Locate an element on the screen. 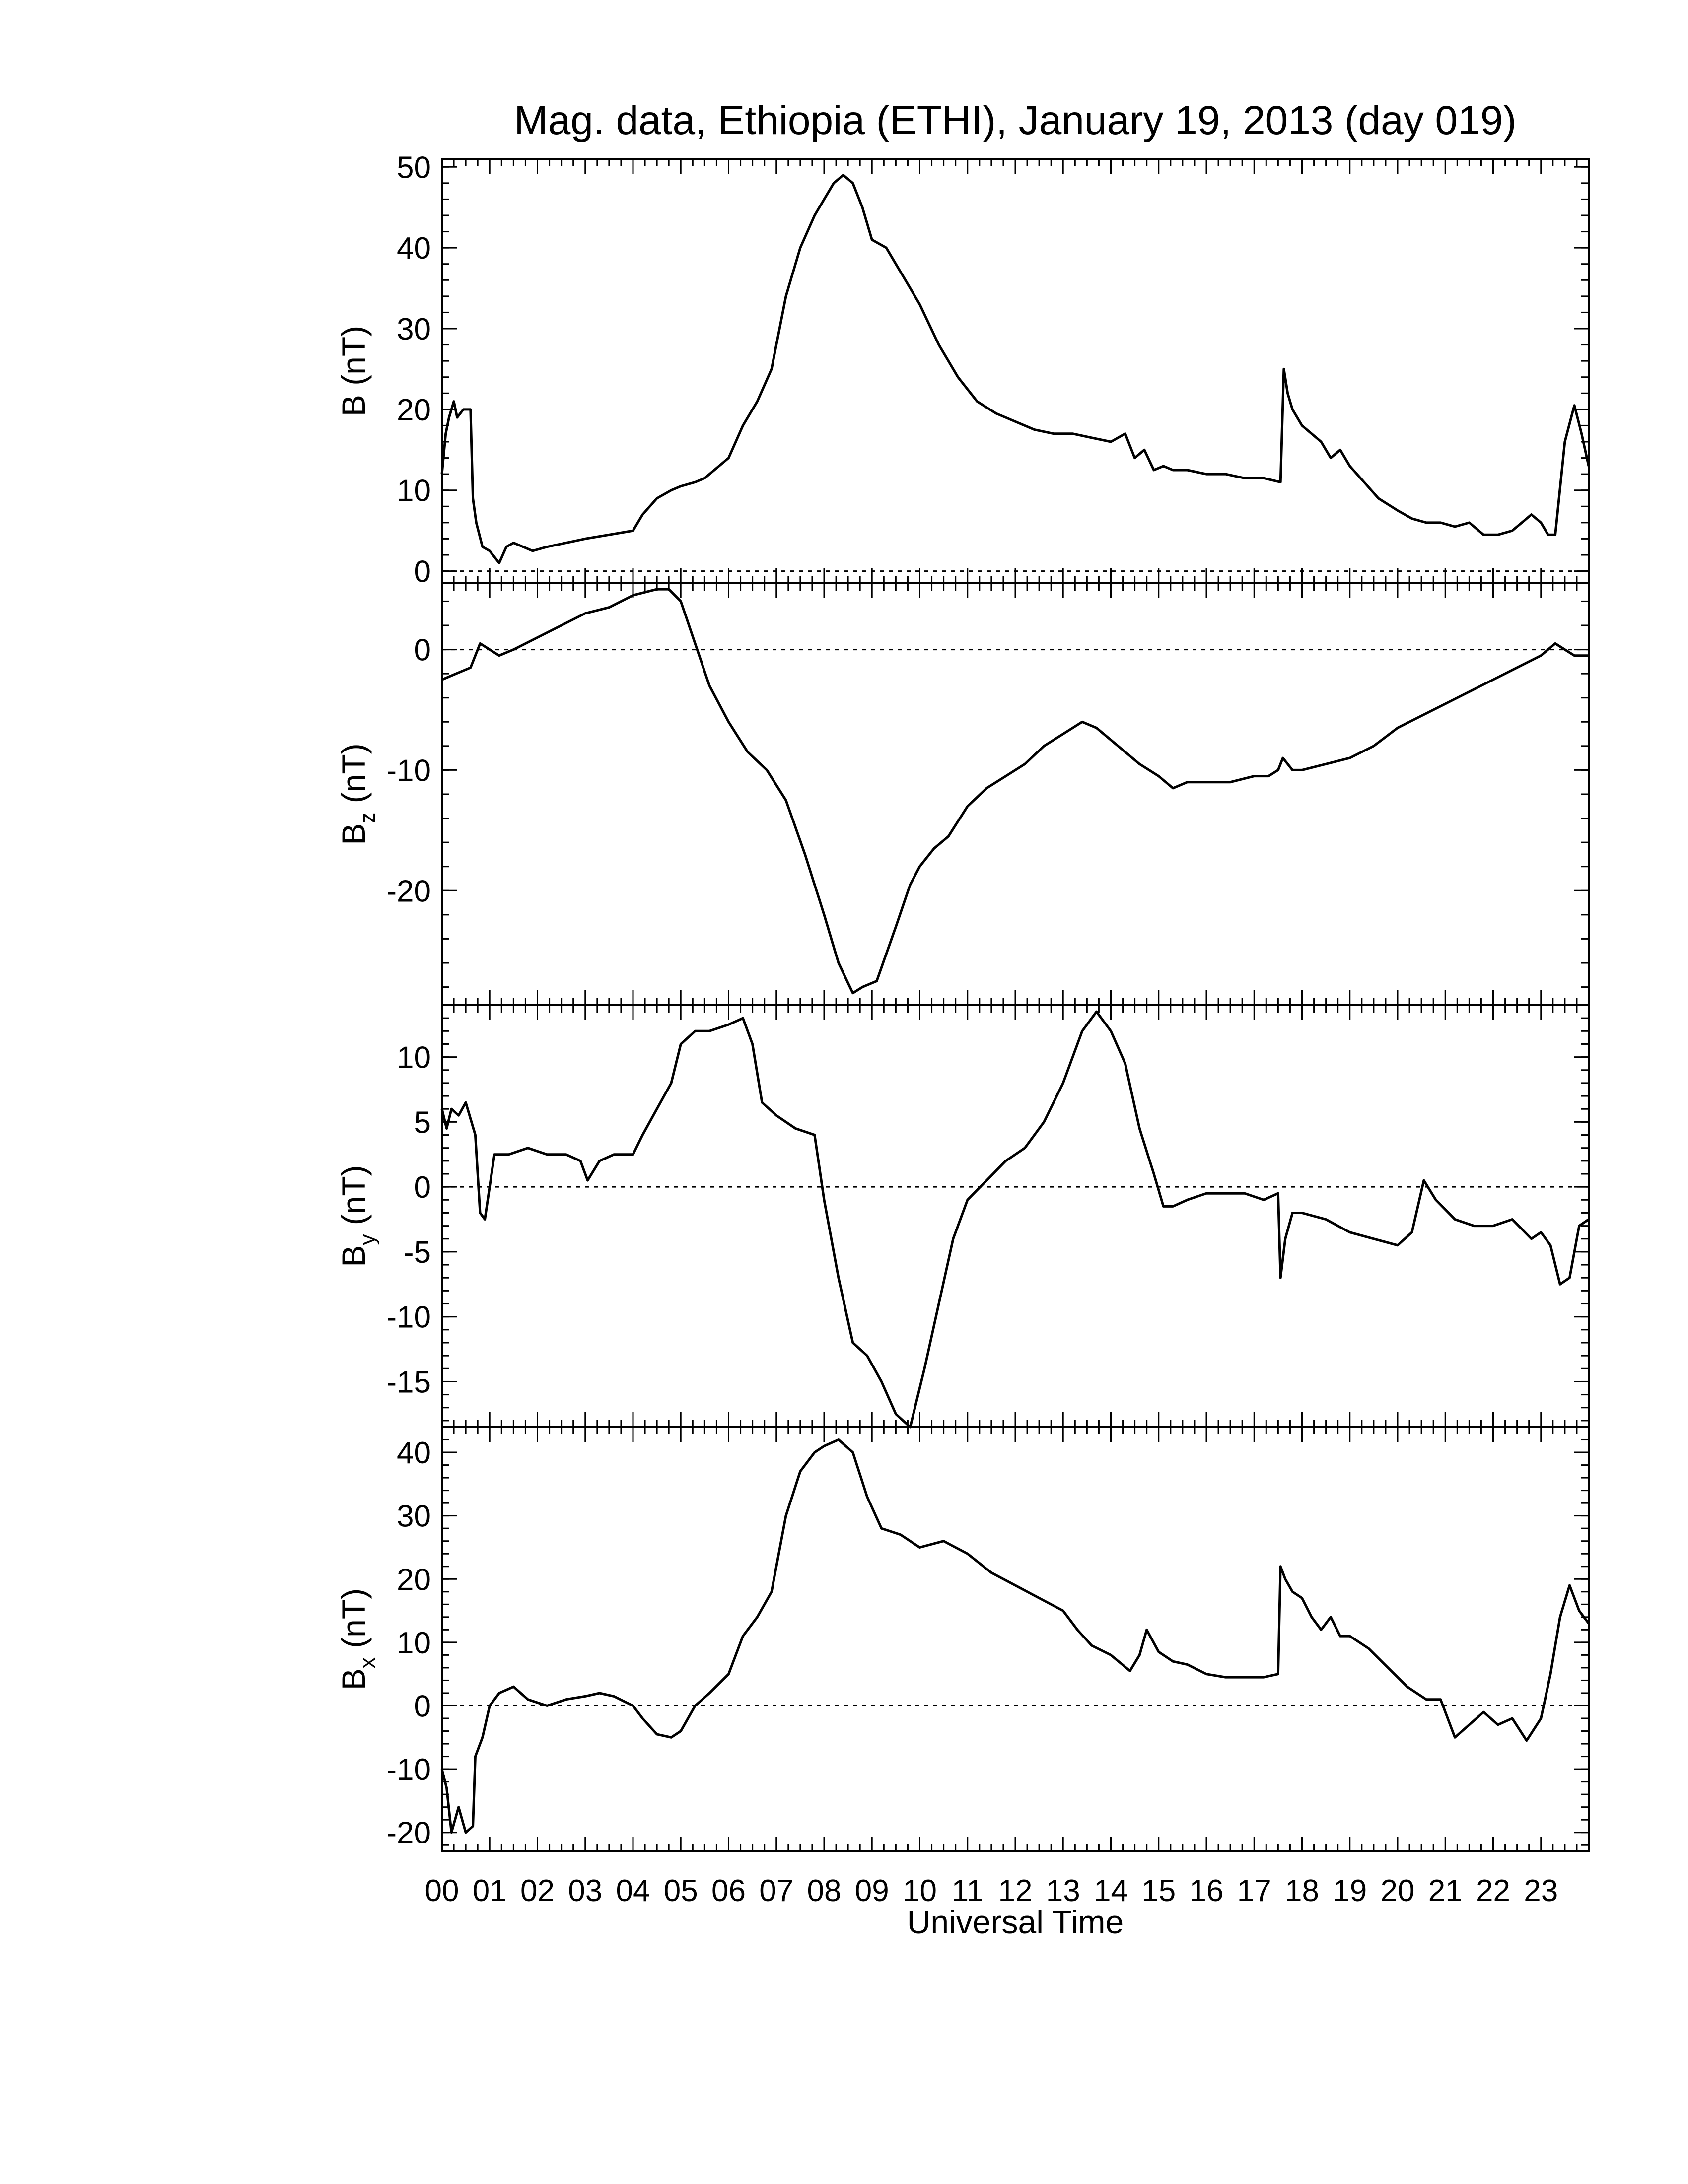 The width and height of the screenshot is (1688, 2184). x-tick-label: 09 is located at coordinates (872, 1891).